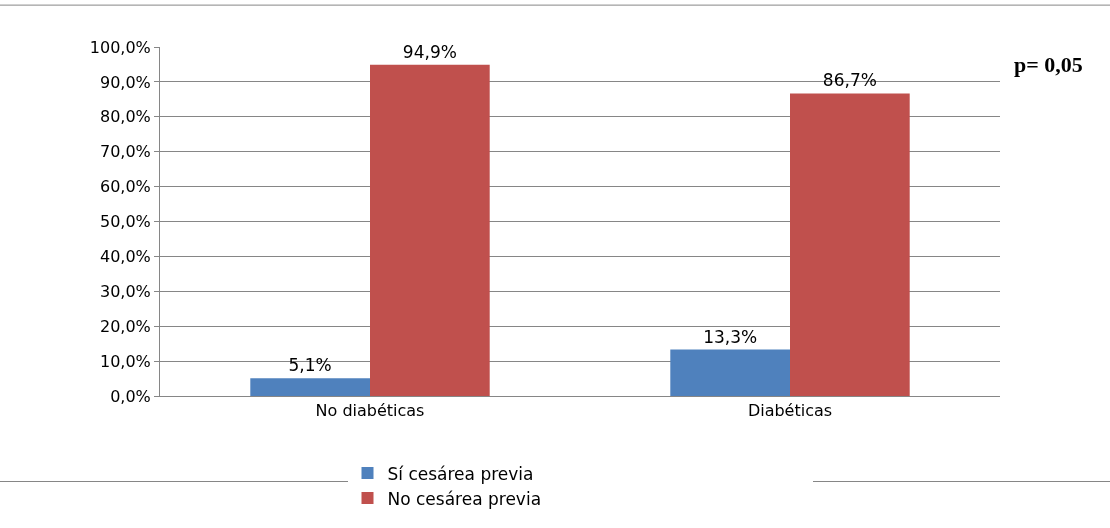  What do you see at coordinates (120, 47) in the screenshot?
I see `y-tick-label: 100,0%` at bounding box center [120, 47].